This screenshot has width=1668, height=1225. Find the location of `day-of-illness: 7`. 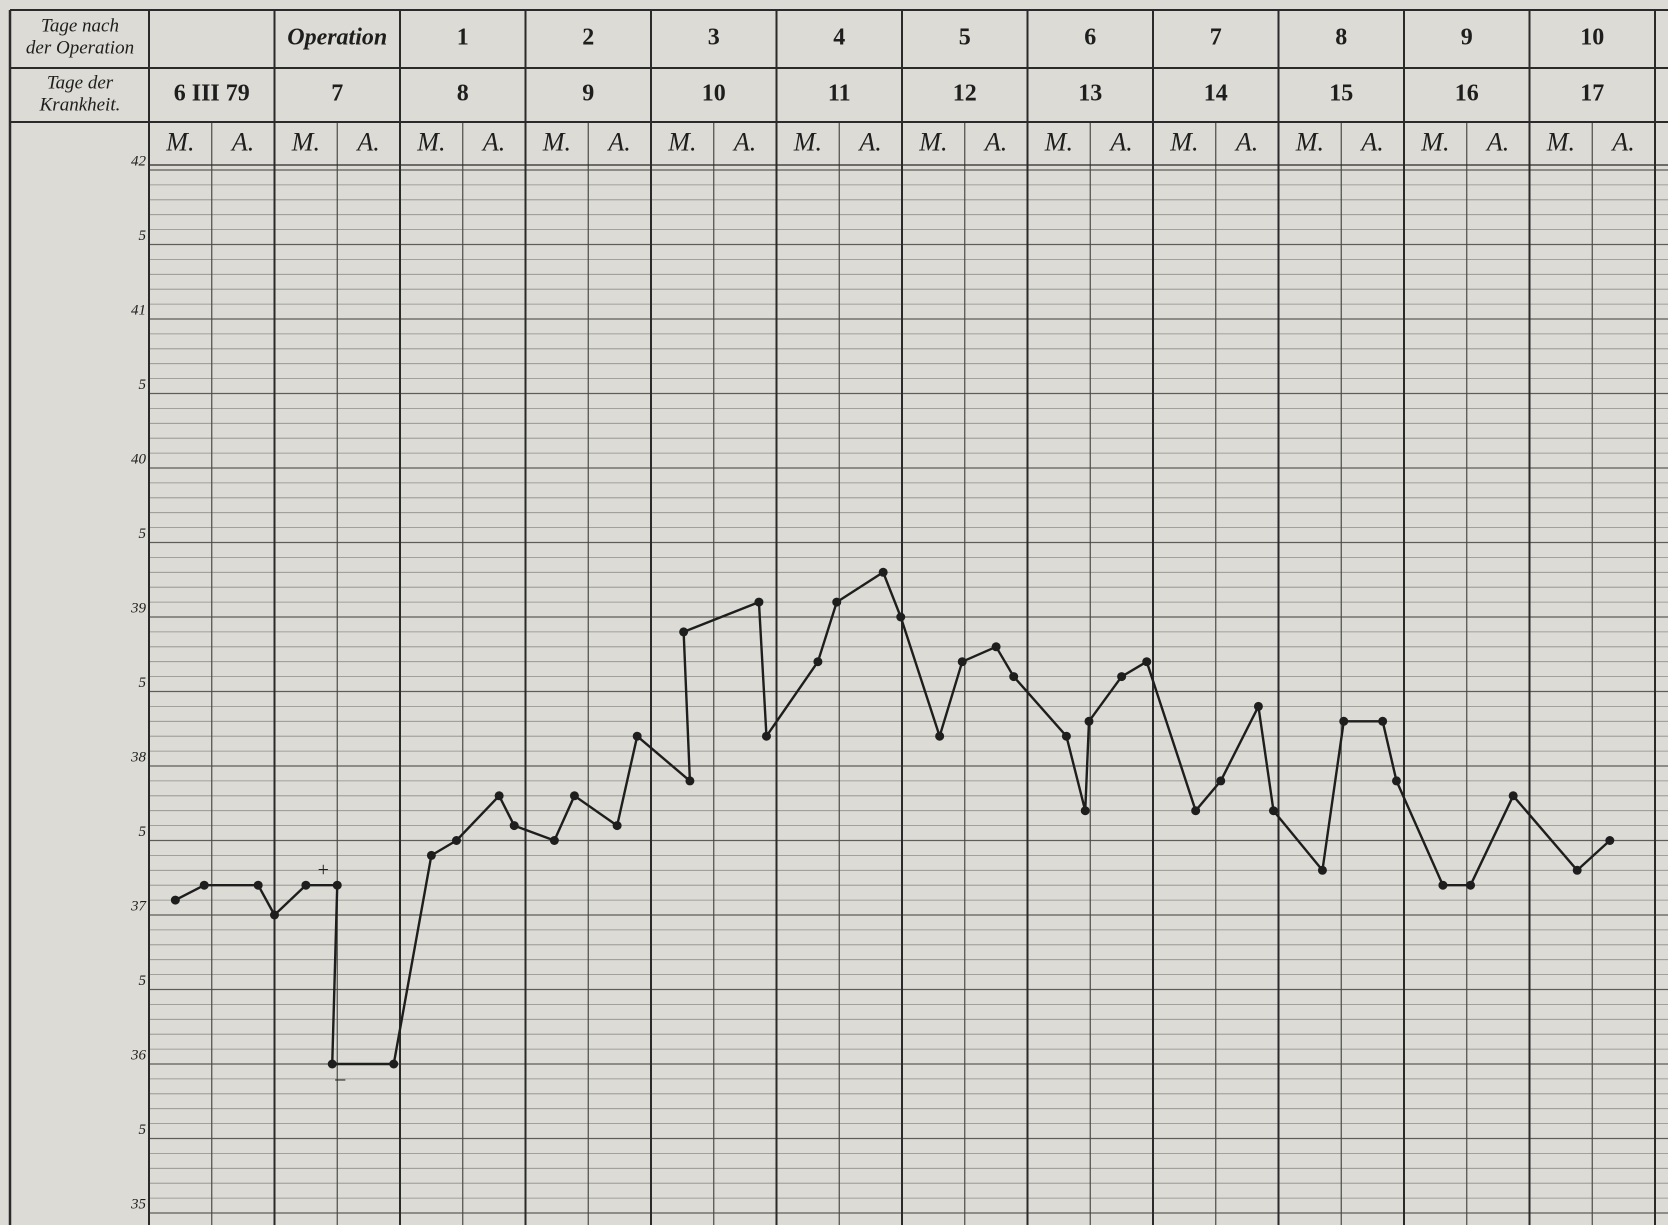

day-of-illness: 7 is located at coordinates (337, 94).